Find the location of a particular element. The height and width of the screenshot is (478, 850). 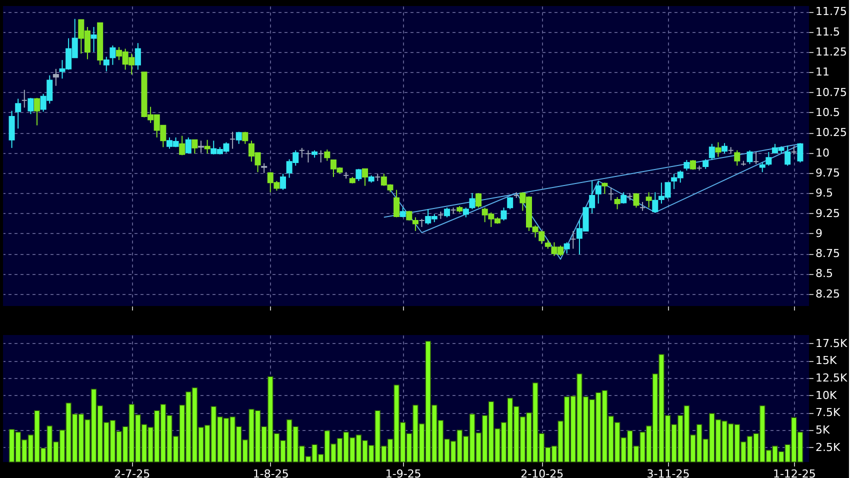

y-tick-label: 11.25 is located at coordinates (831, 51).